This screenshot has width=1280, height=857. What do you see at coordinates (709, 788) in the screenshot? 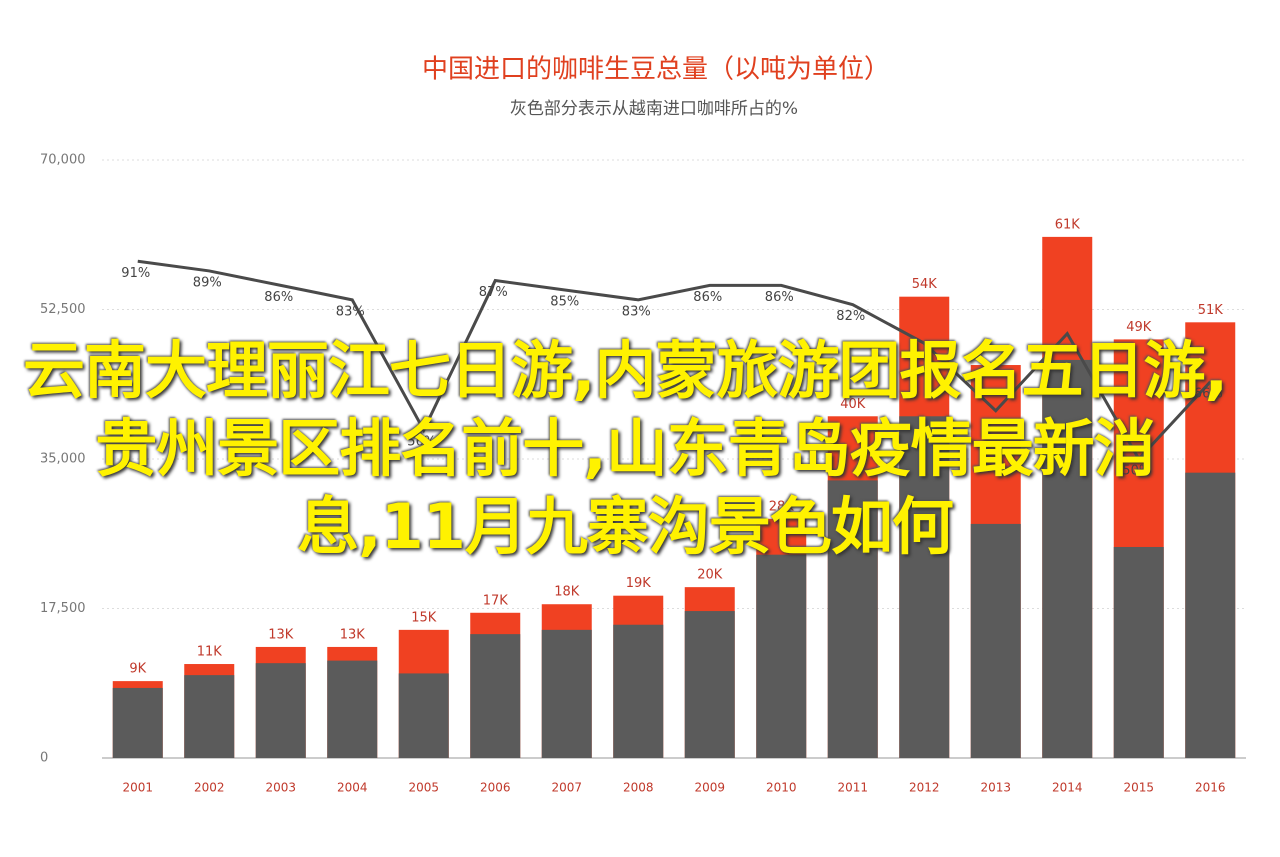
I see `x-tick-label: 2009` at bounding box center [709, 788].